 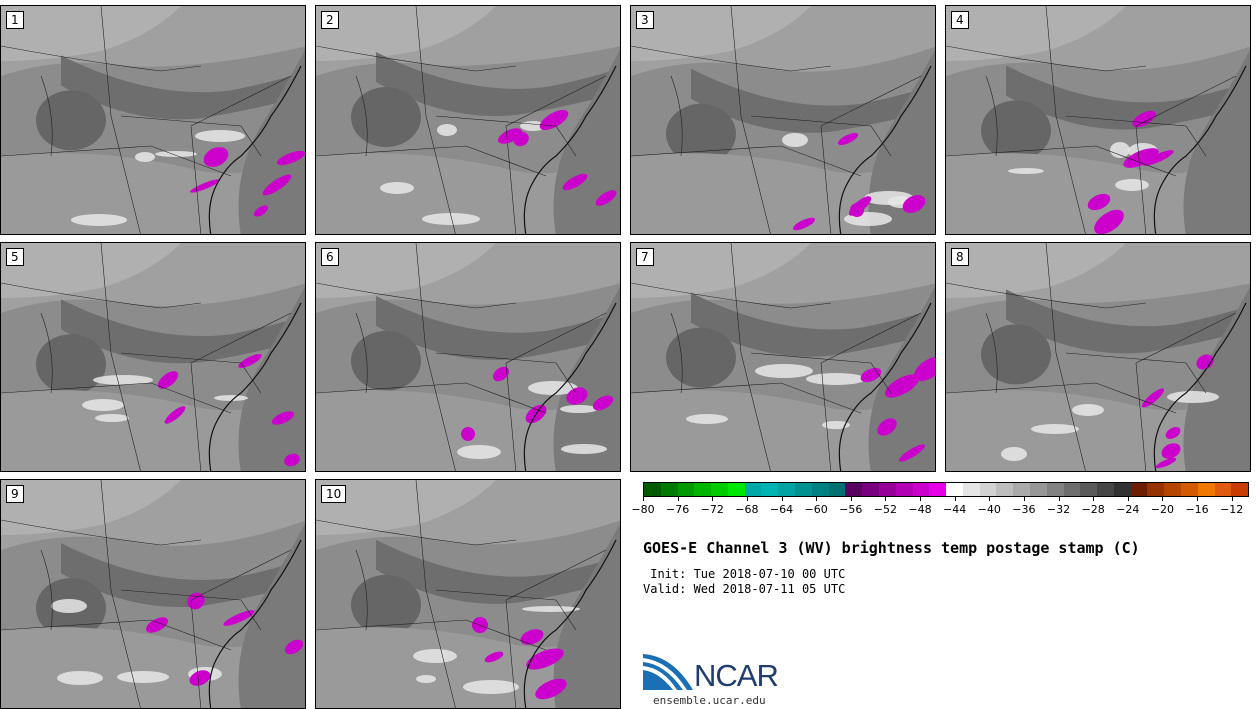 What do you see at coordinates (1024, 509) in the screenshot?
I see `colorbar-tick-label: −36` at bounding box center [1024, 509].